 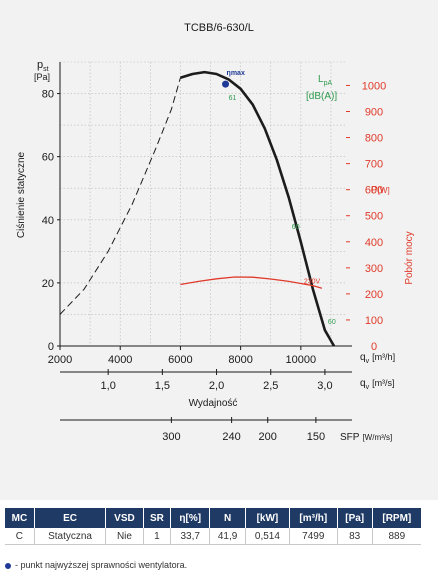 I want to click on cell-flow: 7499, so click(x=313, y=536).